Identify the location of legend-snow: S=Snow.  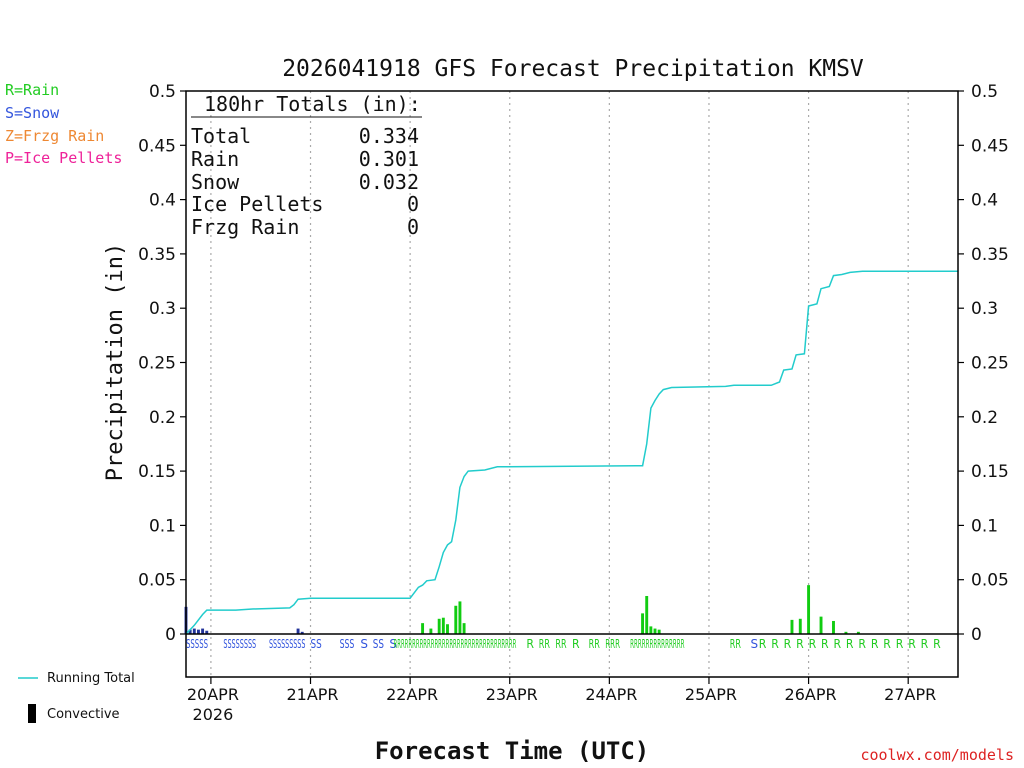
(32, 113).